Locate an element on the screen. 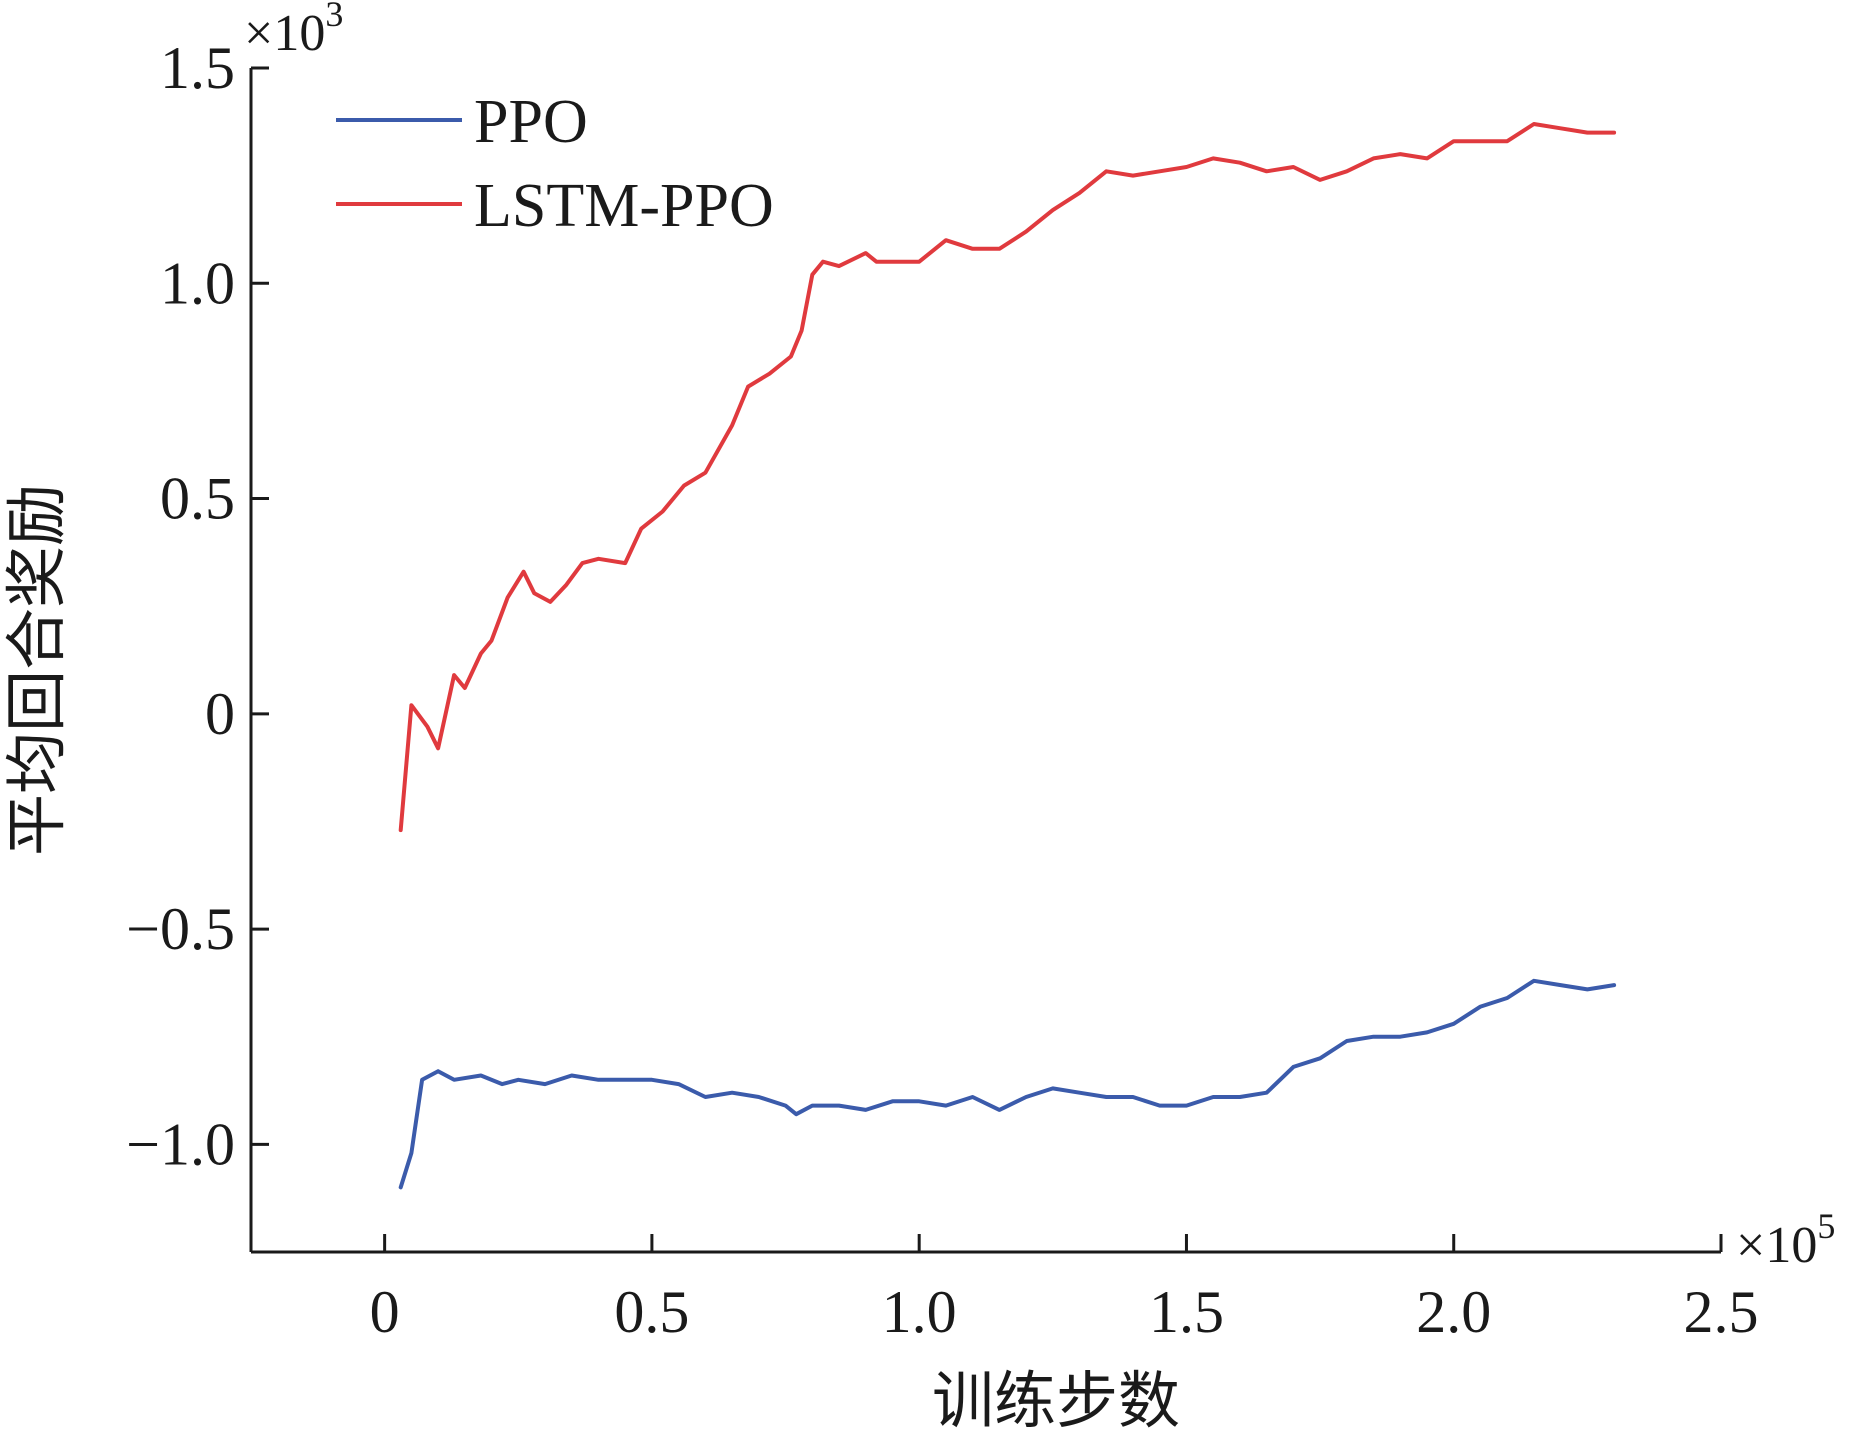 Image resolution: width=1871 pixels, height=1431 pixels. y-axis-multiplier: ×10³ is located at coordinates (293, 31).